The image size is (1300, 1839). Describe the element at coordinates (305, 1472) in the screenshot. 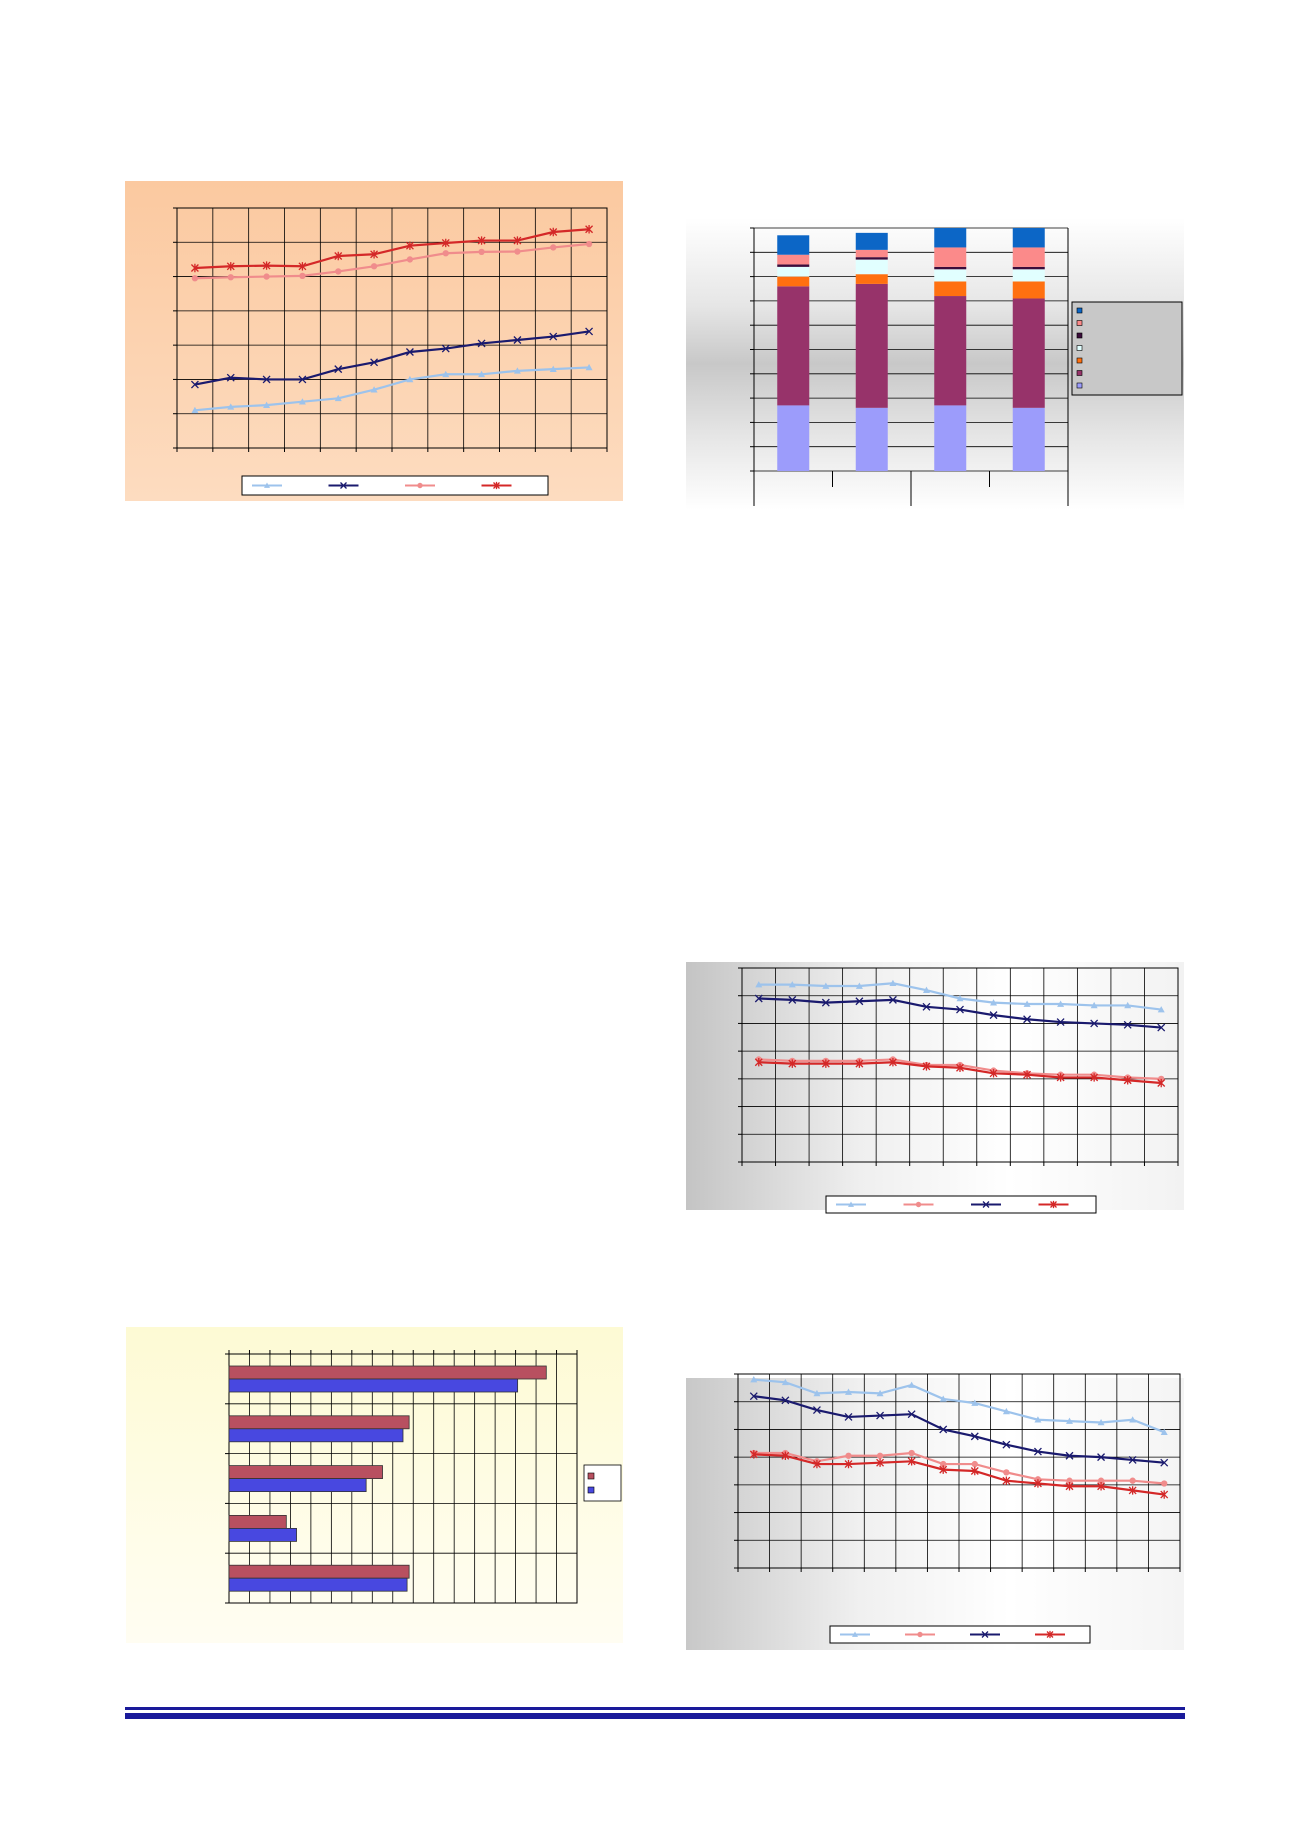

I see `series-1-bar` at that location.